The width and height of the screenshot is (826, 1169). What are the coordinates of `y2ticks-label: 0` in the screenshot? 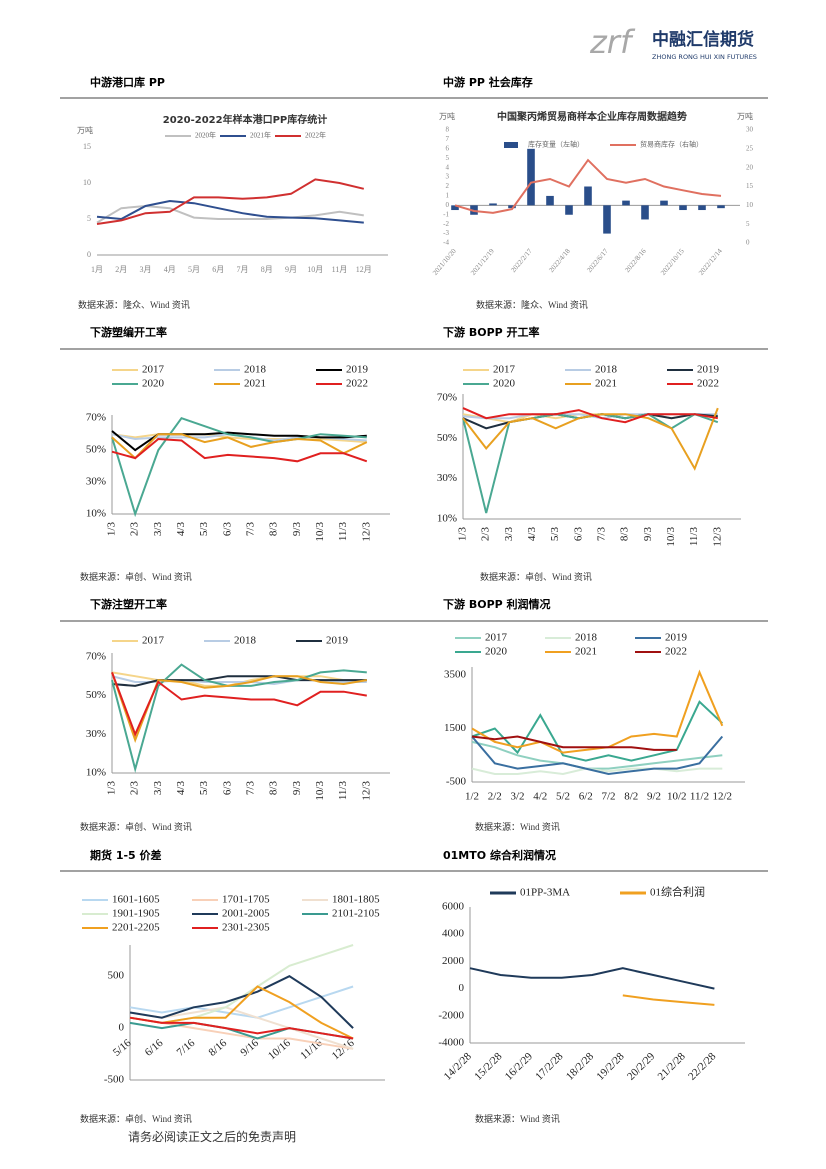 It's located at (748, 243).